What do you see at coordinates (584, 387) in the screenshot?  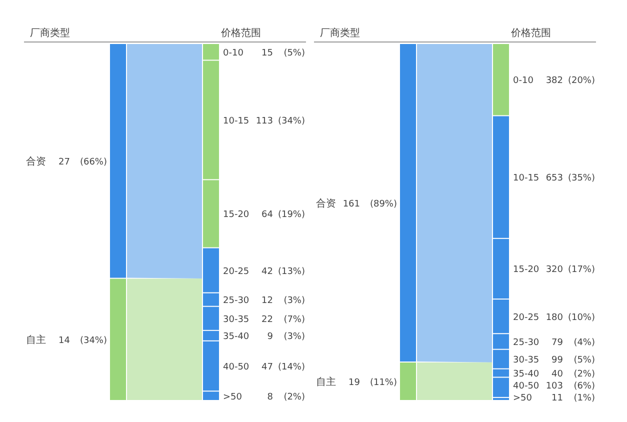 I see `text: (6%)` at bounding box center [584, 387].